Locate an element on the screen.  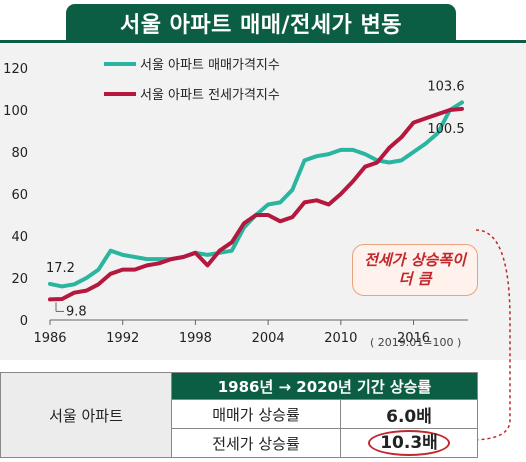
jeonse-label: 전세가 상승률 is located at coordinates (256, 443).